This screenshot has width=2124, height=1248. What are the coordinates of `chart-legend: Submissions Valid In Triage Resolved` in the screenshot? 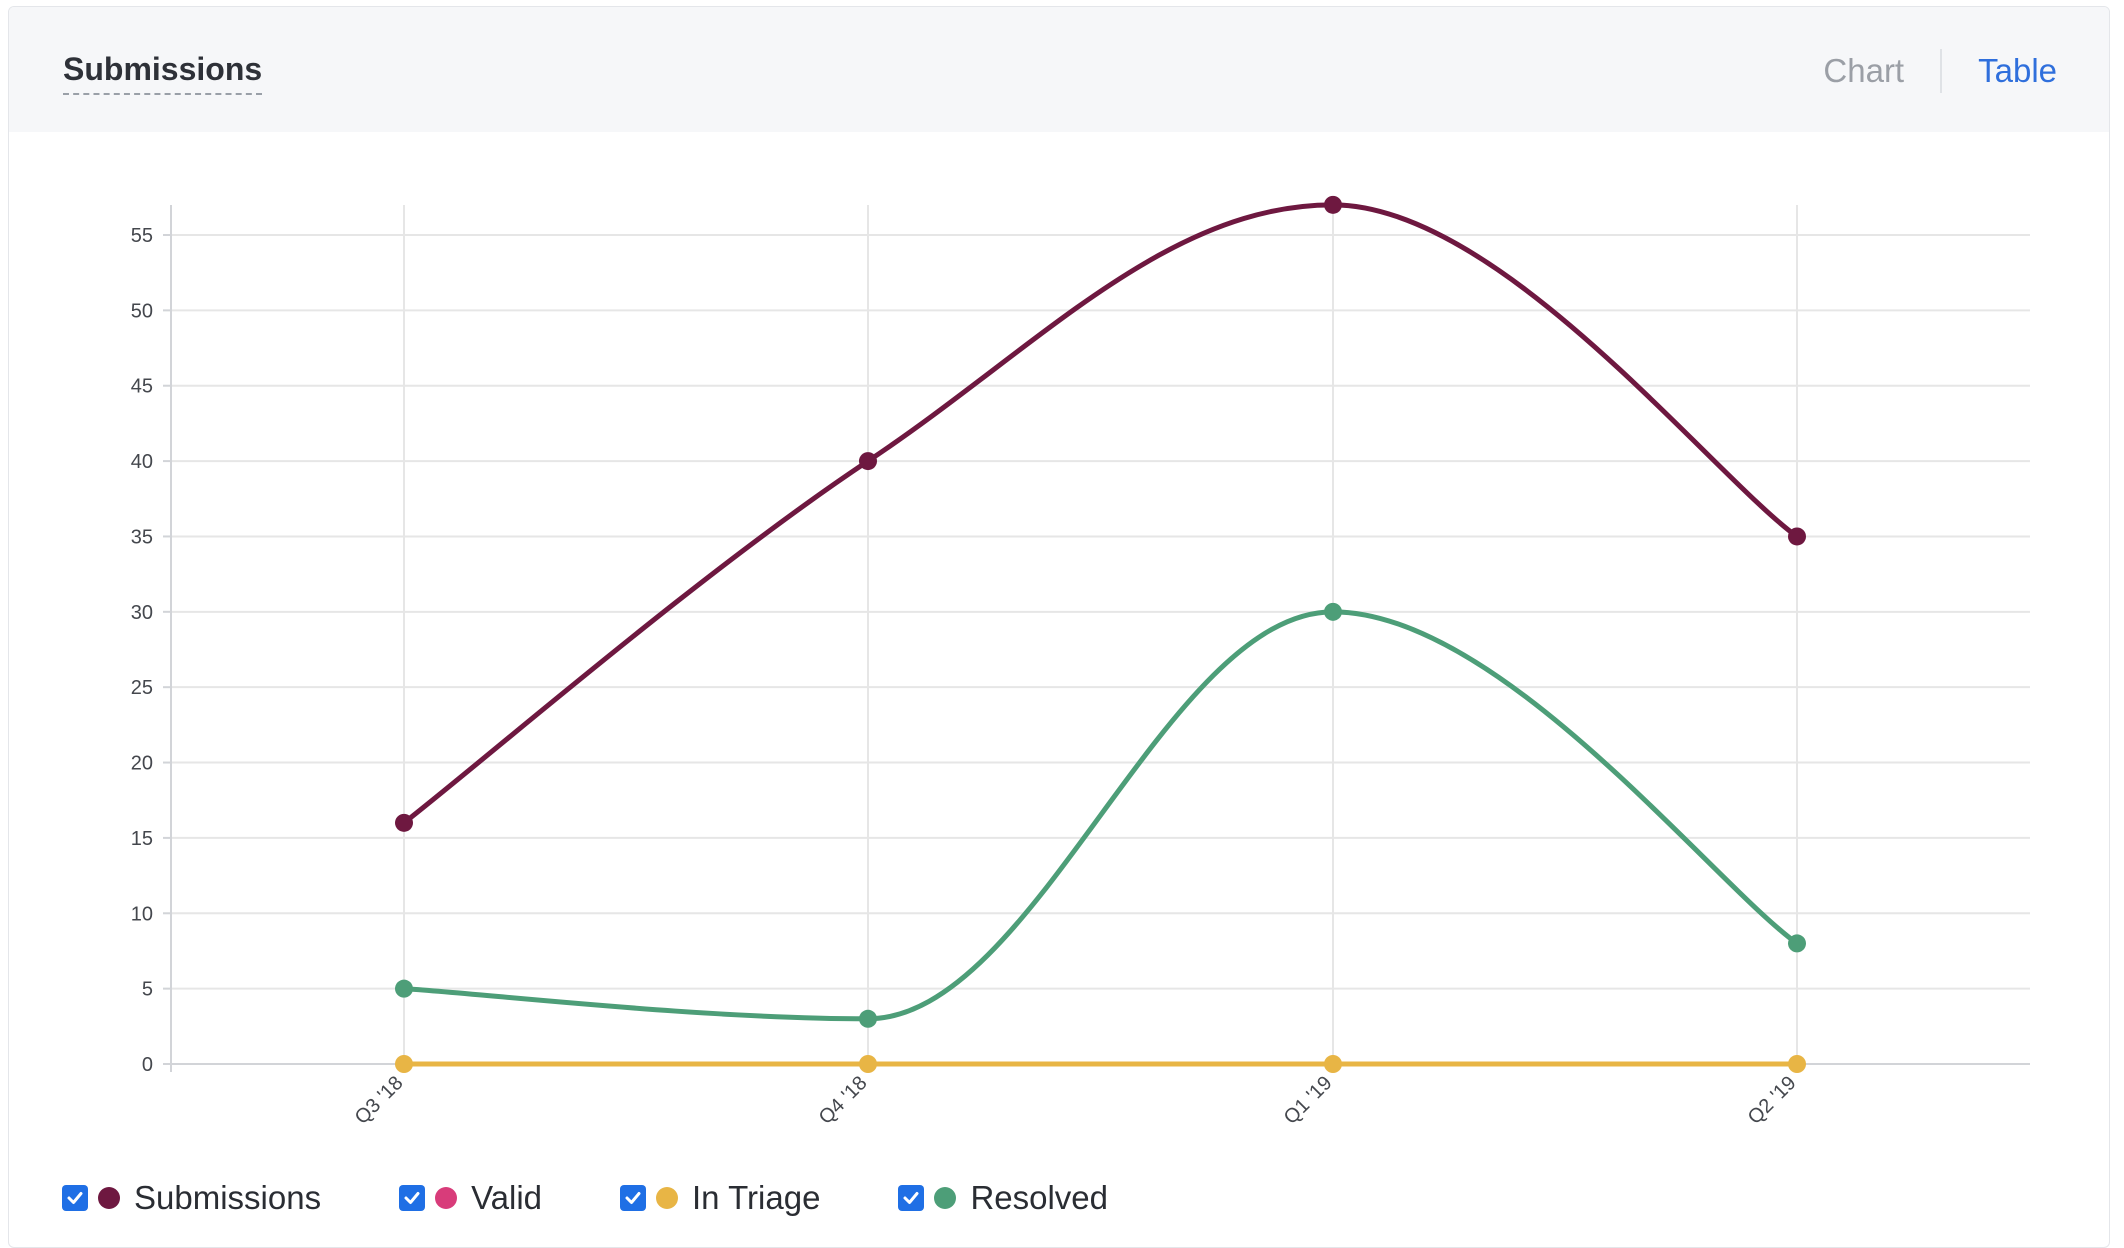 It's located at (624, 1198).